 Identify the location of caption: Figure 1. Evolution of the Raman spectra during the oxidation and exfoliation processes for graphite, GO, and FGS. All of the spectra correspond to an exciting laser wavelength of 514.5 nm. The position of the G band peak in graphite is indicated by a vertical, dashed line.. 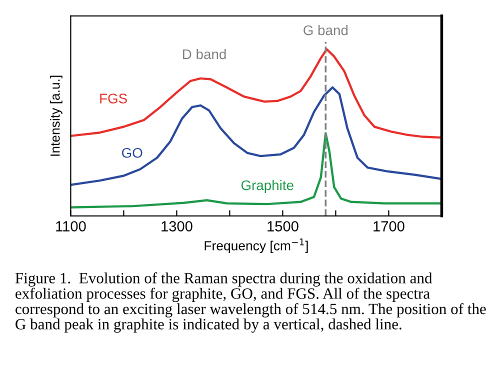
(250, 302).